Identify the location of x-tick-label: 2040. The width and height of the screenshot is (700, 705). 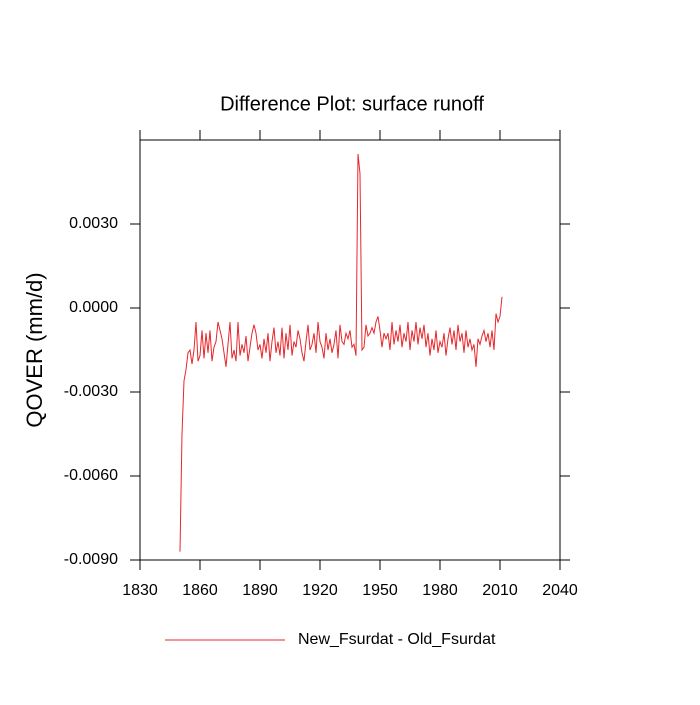
(560, 590).